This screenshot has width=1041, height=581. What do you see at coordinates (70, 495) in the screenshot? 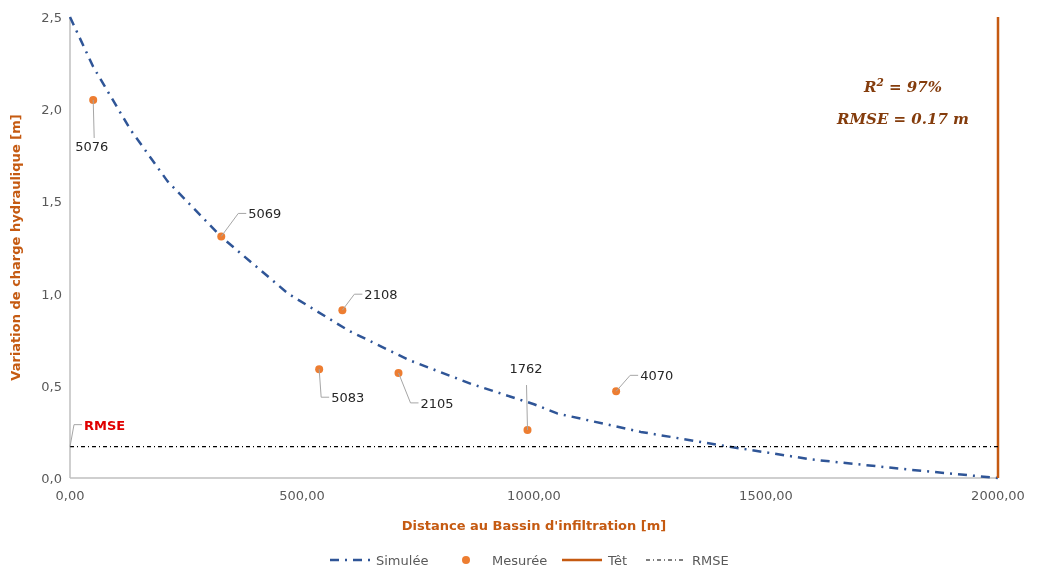
I see `x-tick-label: 0,00` at bounding box center [70, 495].